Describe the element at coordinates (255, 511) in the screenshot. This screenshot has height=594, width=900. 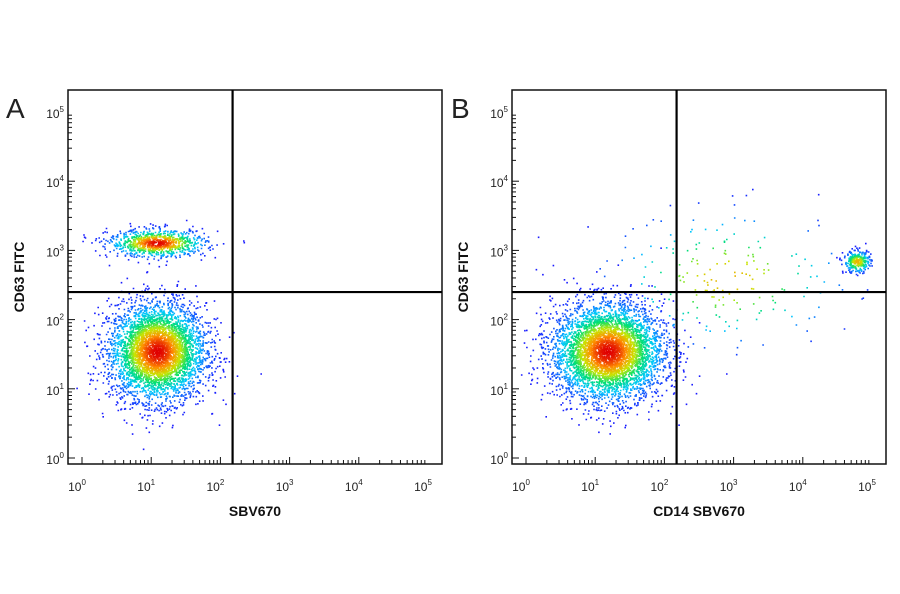
I see `x-axis-label: SBV670` at that location.